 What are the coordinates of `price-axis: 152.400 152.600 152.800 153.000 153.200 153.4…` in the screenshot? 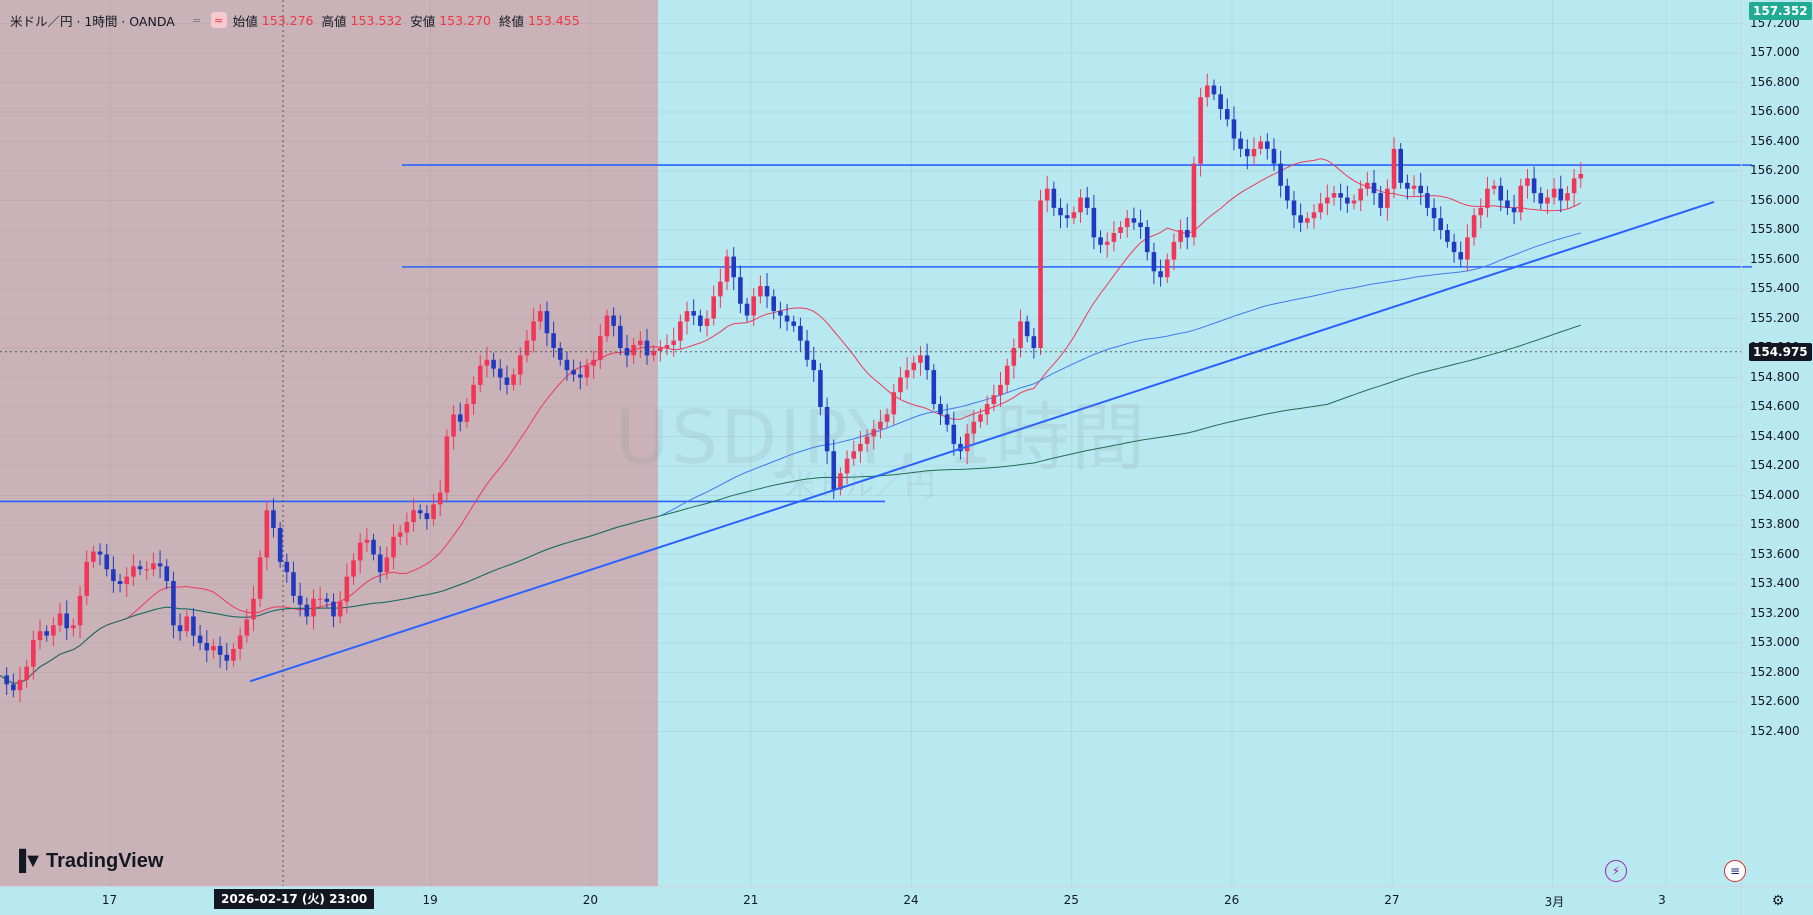 It's located at (1777, 443).